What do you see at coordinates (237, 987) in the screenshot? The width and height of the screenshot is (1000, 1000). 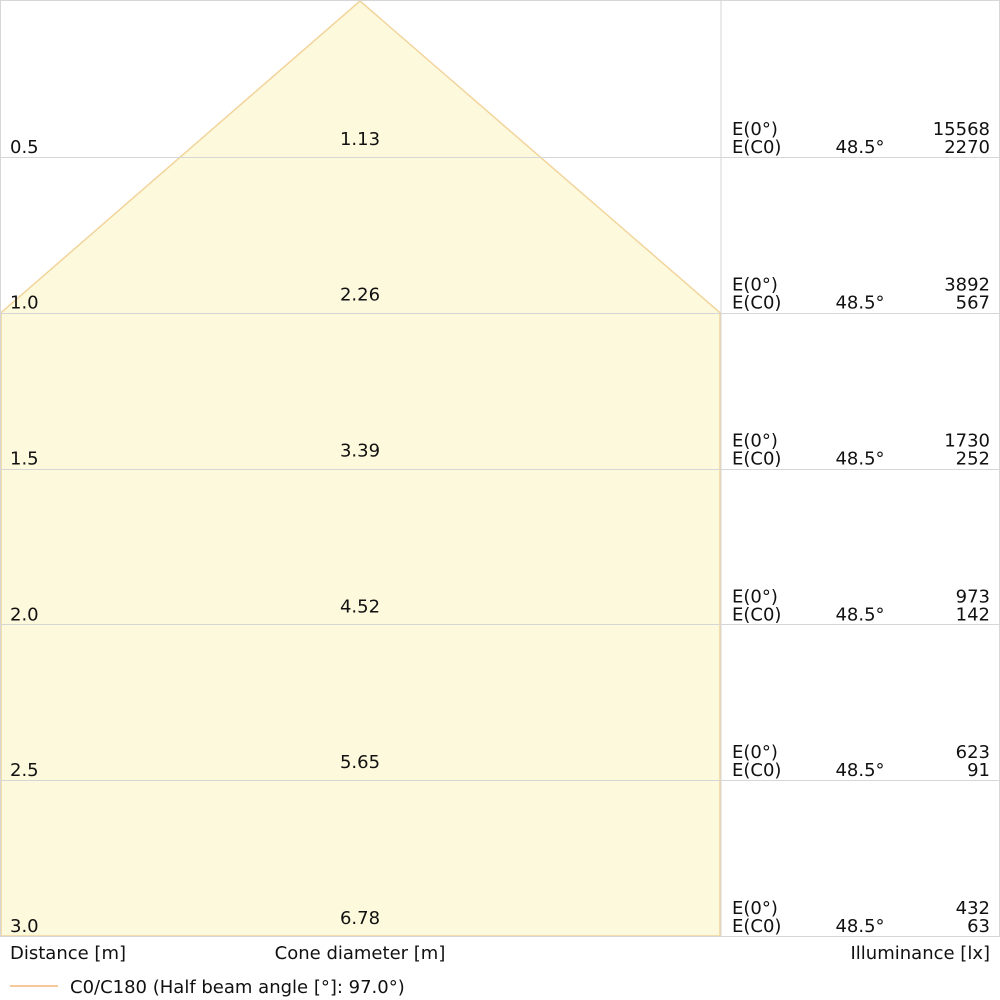 I see `legend-label: C0/C180 (Half beam angle [°]: 97.0°)` at bounding box center [237, 987].